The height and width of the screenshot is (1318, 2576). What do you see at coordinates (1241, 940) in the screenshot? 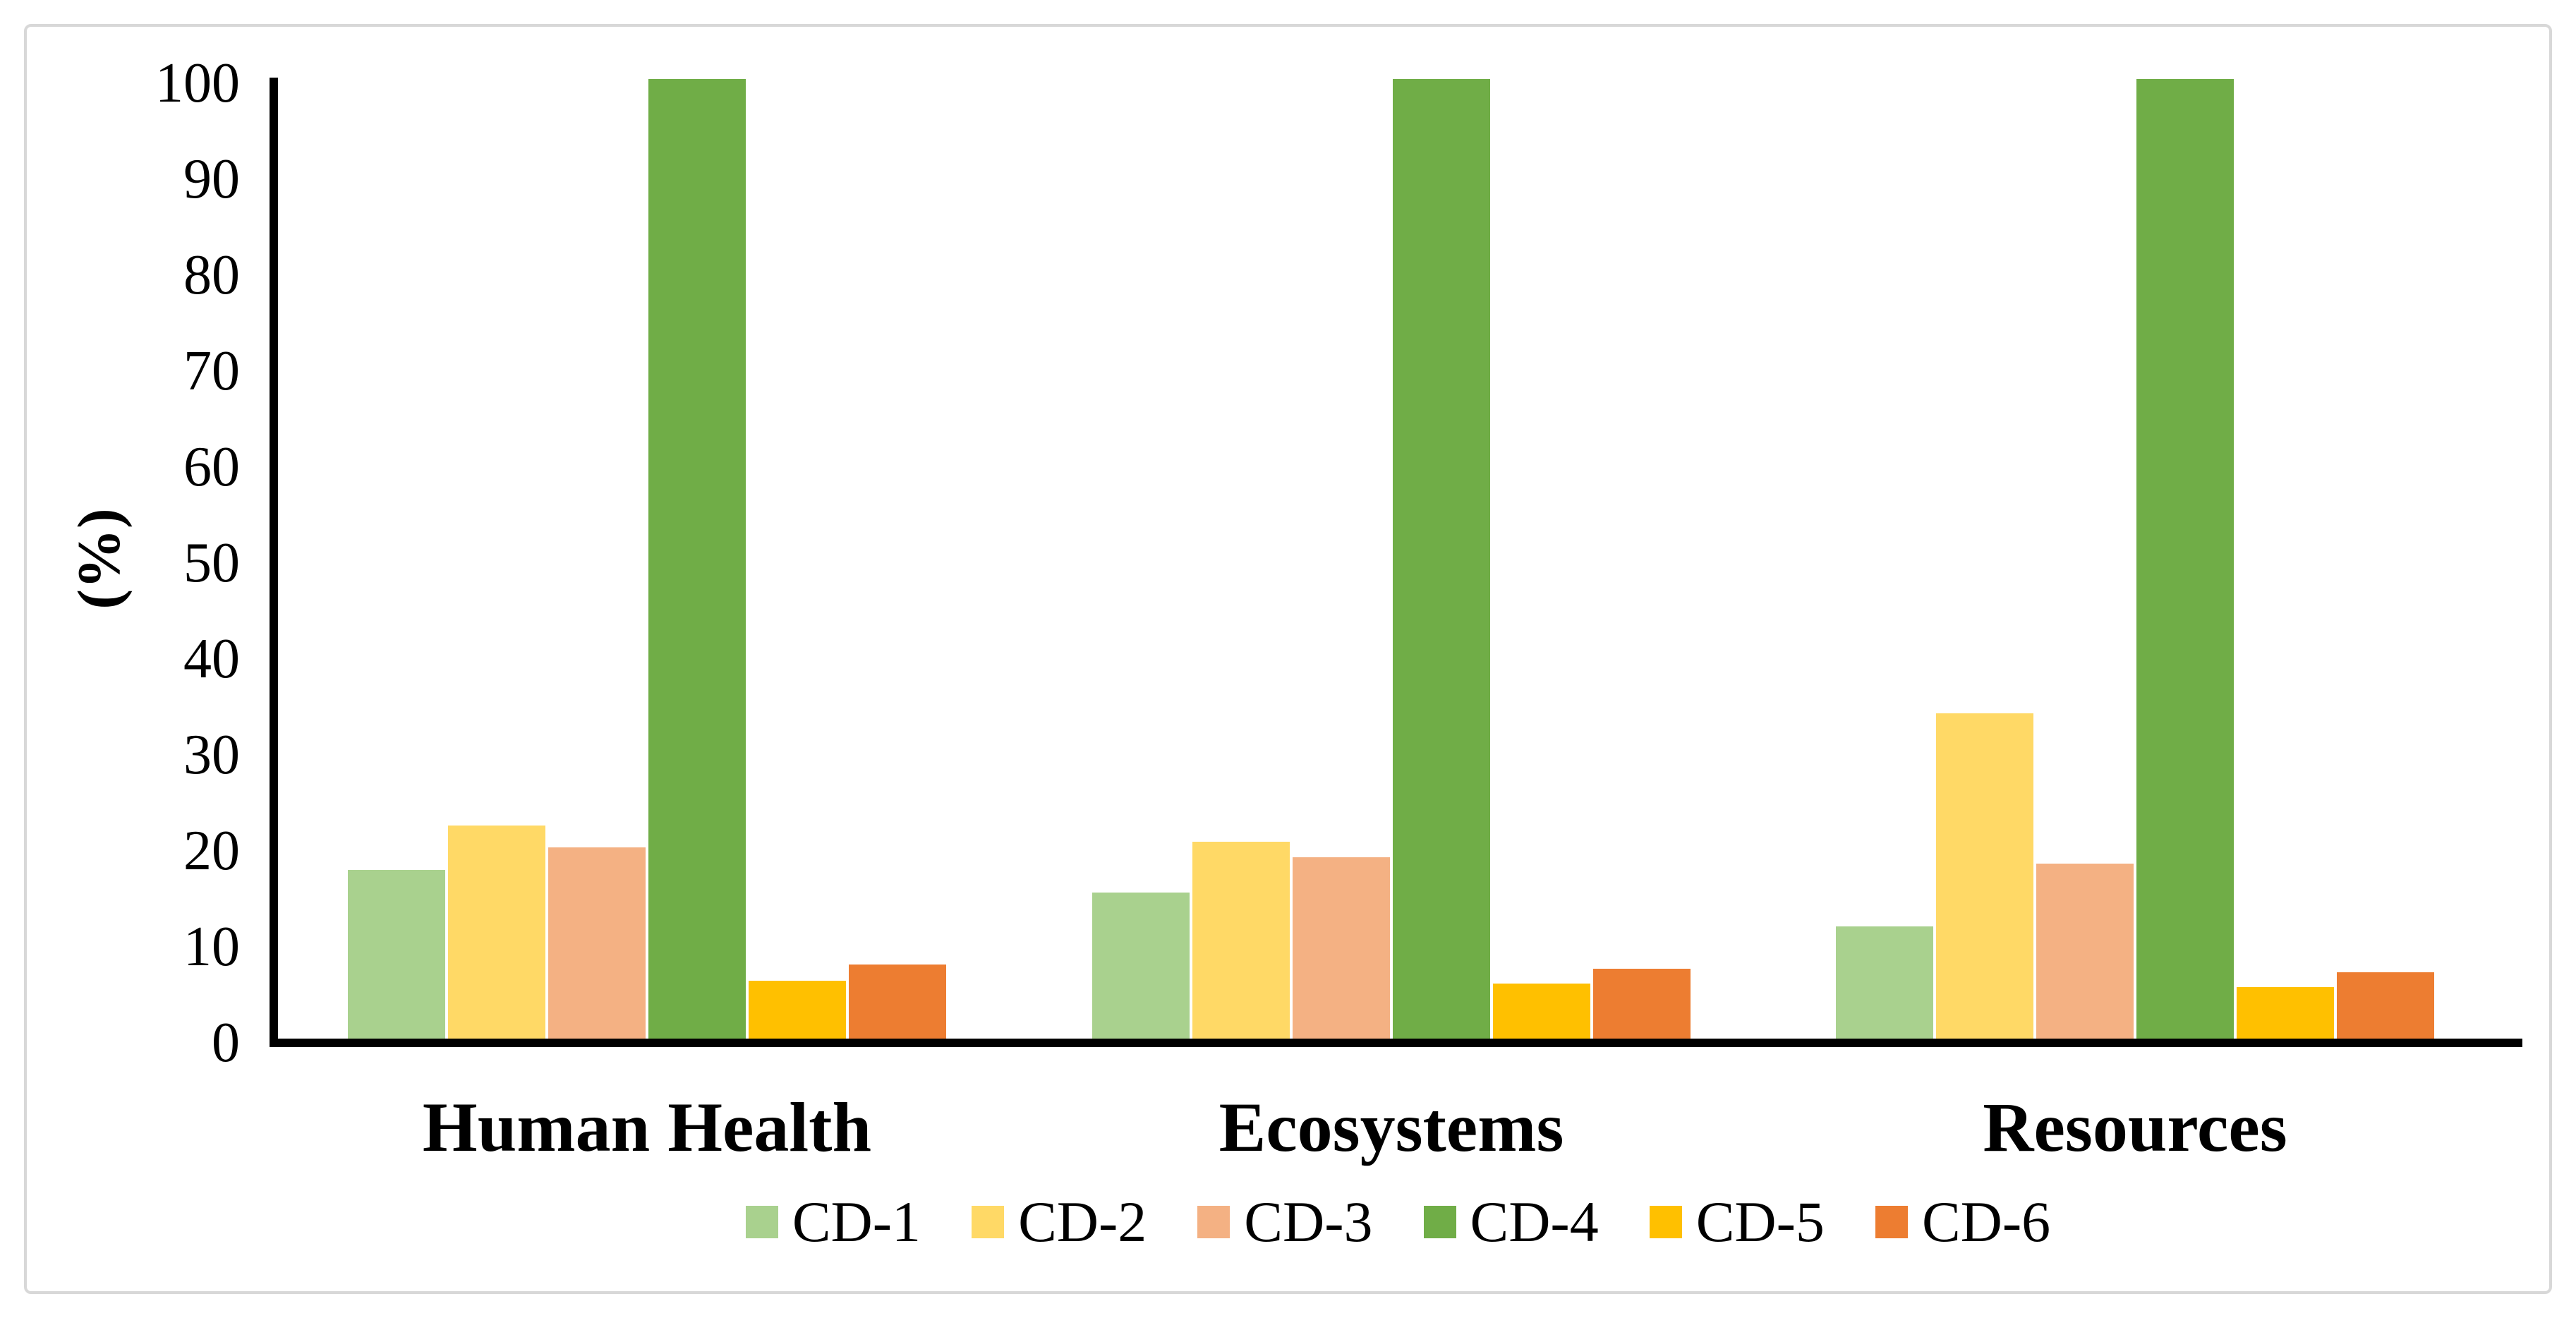
I see `bar-cd-2-ecosystems` at bounding box center [1241, 940].